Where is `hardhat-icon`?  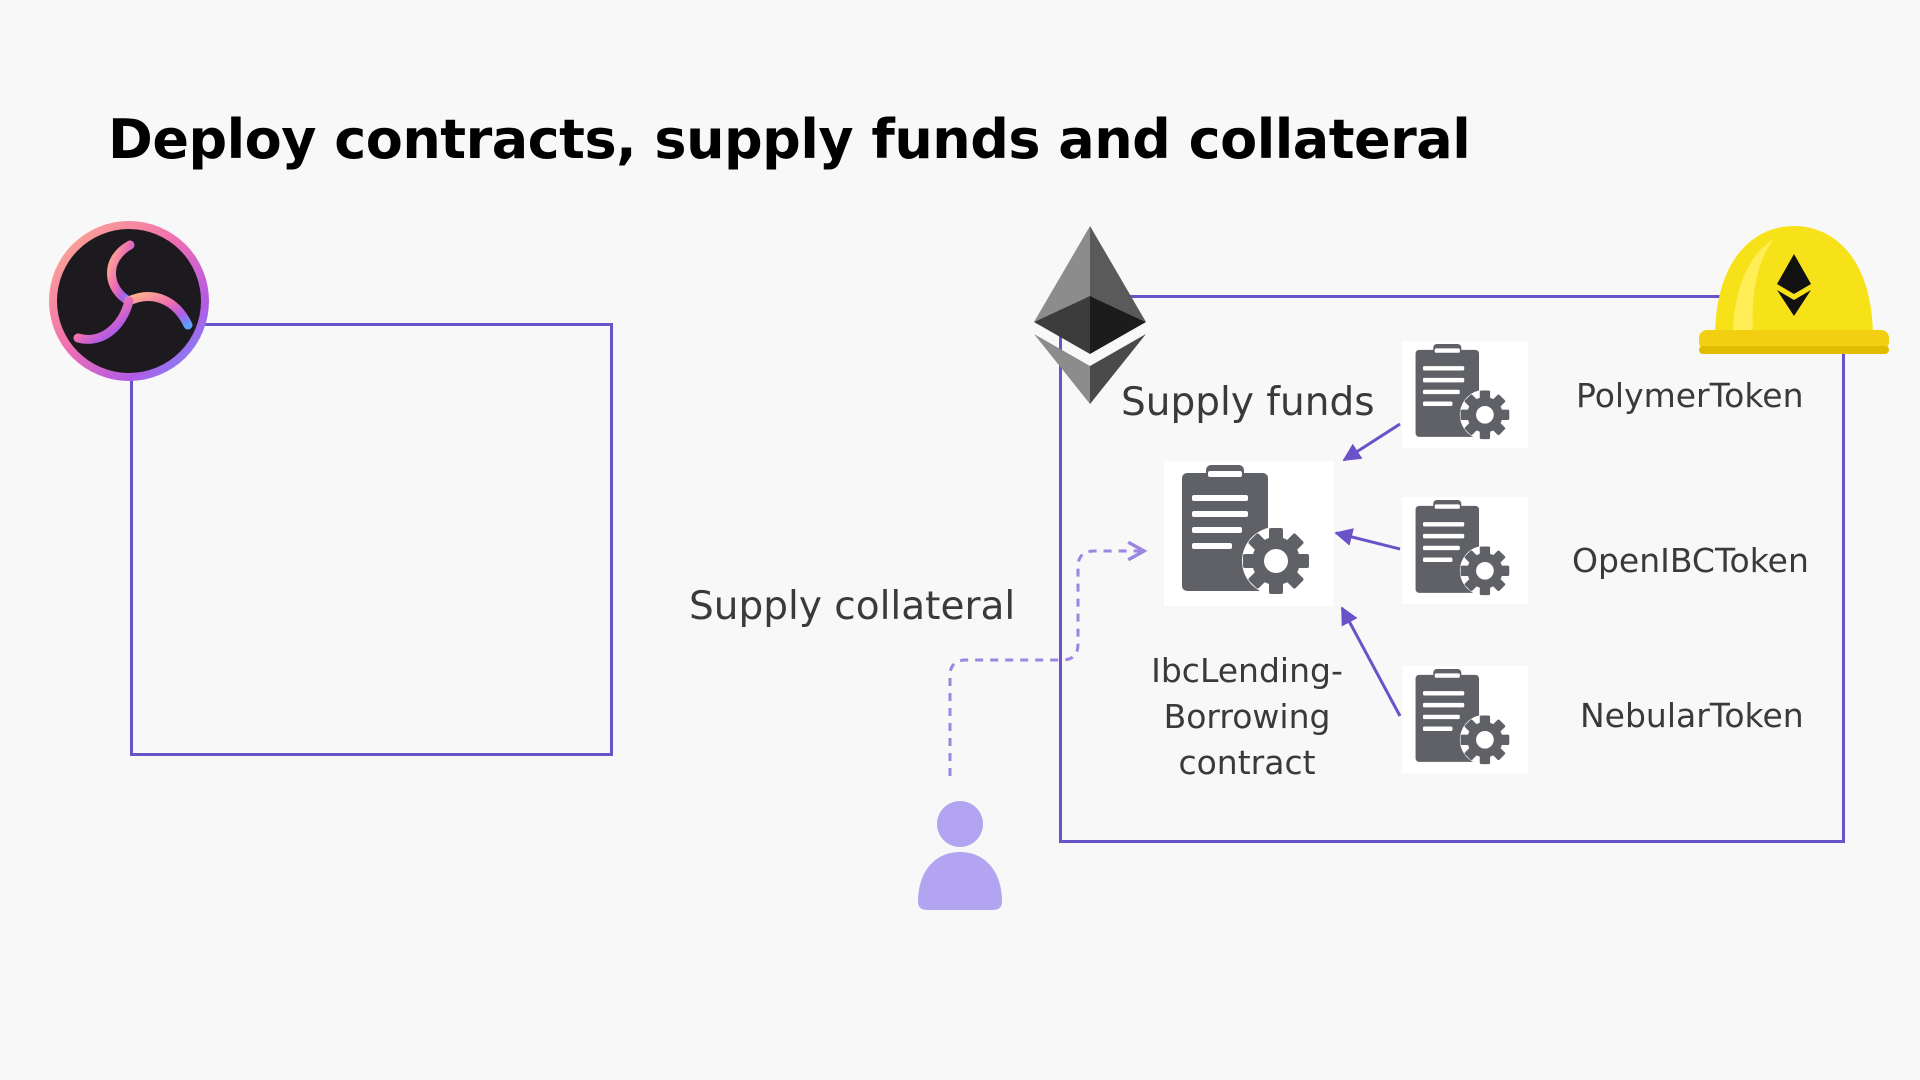 hardhat-icon is located at coordinates (1794, 291).